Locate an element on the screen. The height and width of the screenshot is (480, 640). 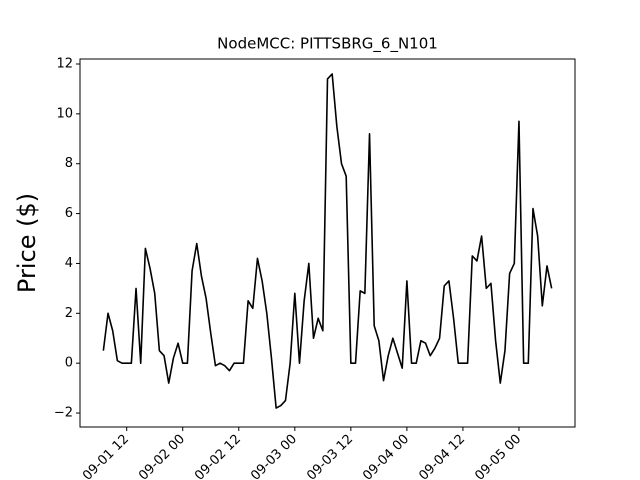
x-tick-label: 09-04 12 is located at coordinates (442, 456).